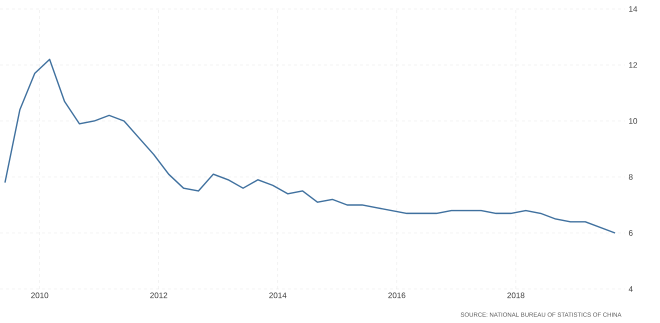 The height and width of the screenshot is (323, 660). What do you see at coordinates (633, 65) in the screenshot?
I see `y-tick-label: 12` at bounding box center [633, 65].